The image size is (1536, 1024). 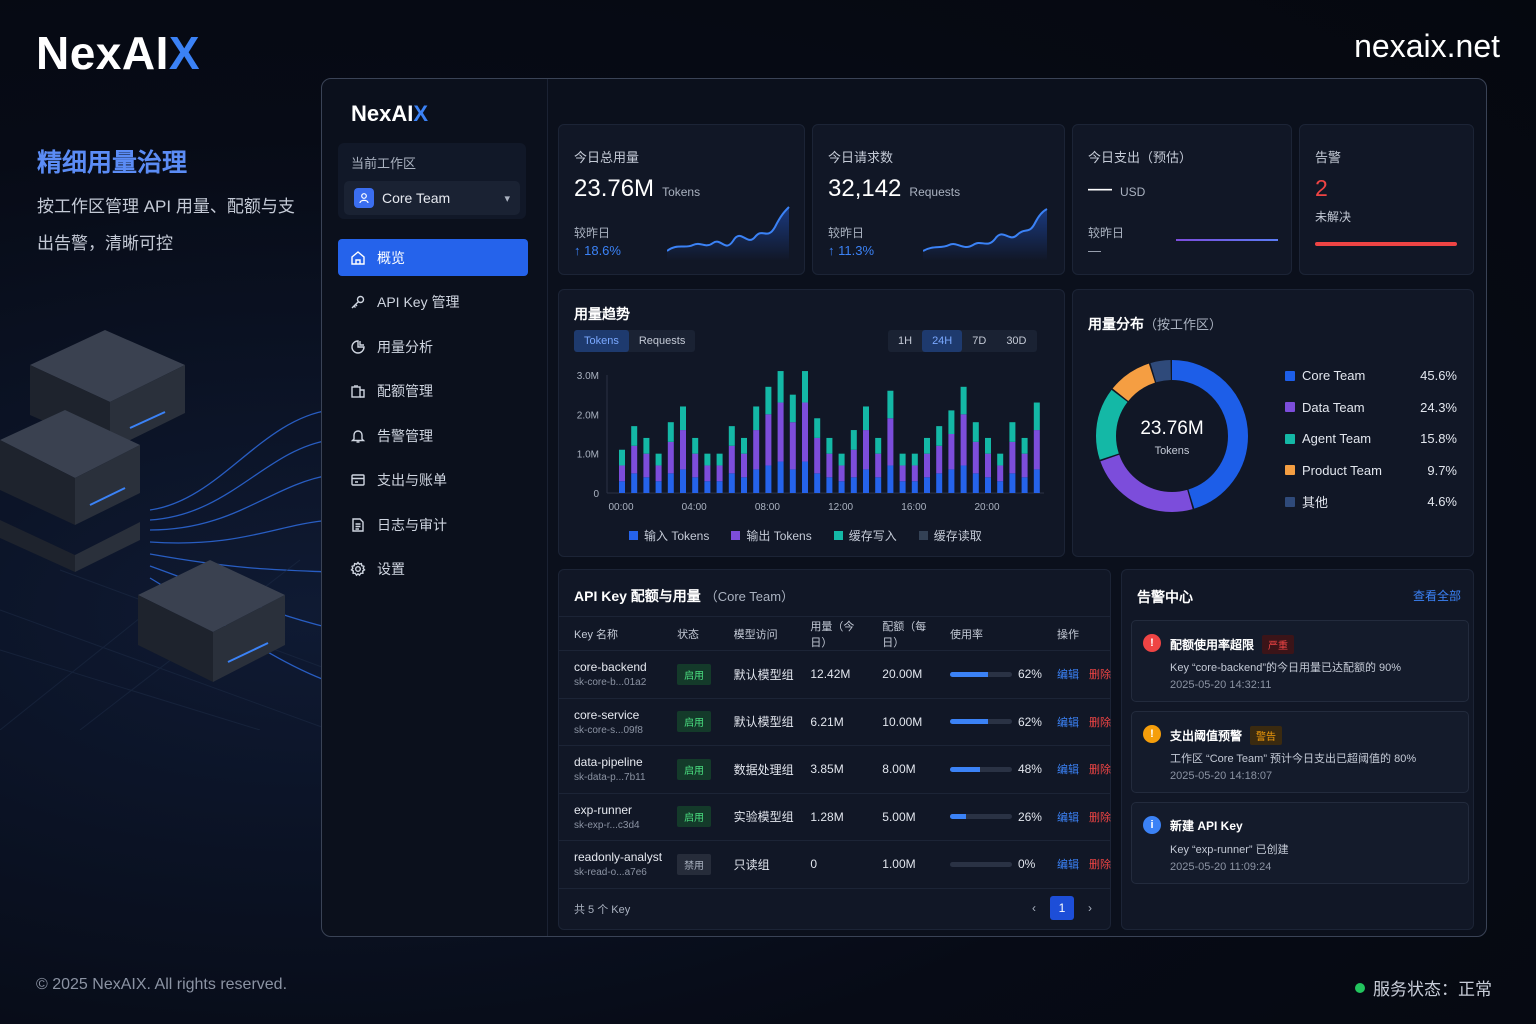 I want to click on gear-icon, so click(x=358, y=569).